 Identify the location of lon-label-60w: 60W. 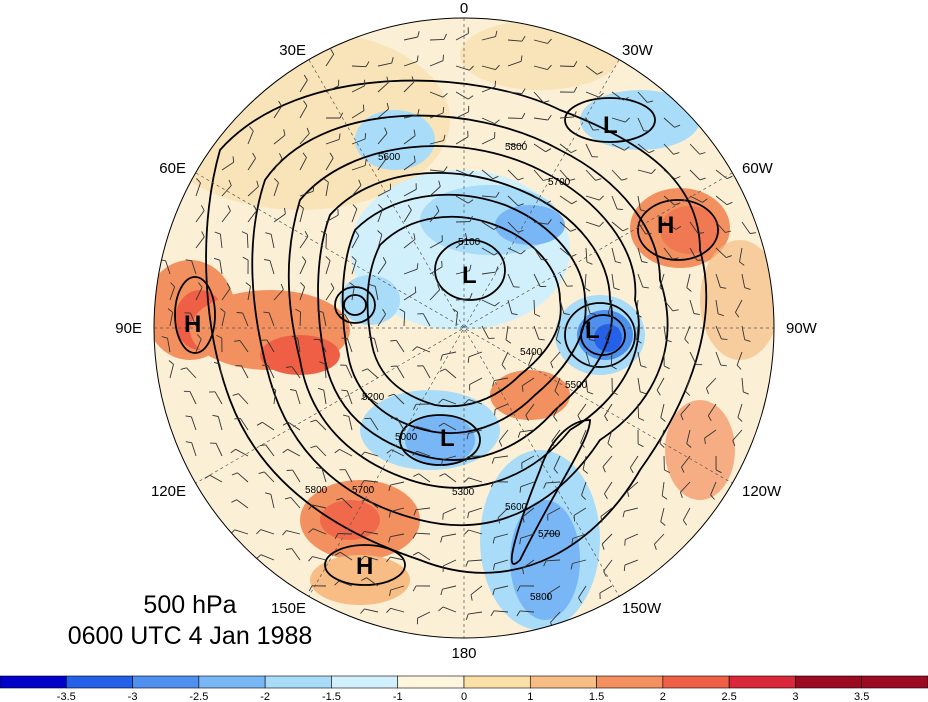
(758, 168).